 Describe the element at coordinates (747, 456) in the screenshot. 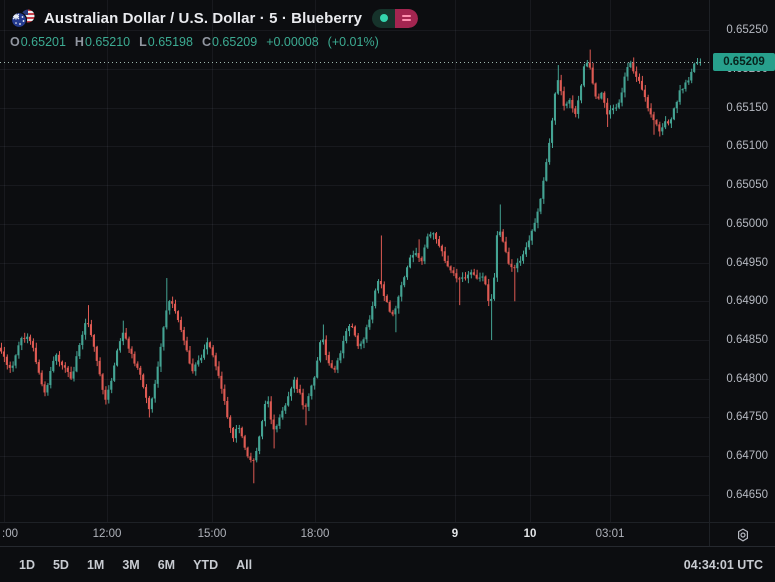

I see `price-axis-label: 0.64700` at that location.